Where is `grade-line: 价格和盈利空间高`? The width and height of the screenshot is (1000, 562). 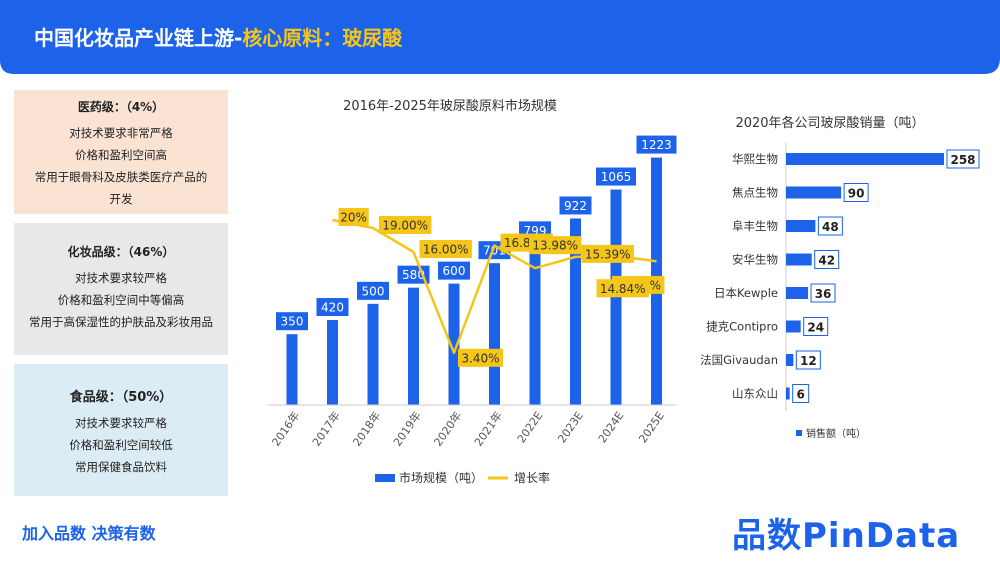
grade-line: 价格和盈利空间高 is located at coordinates (121, 155).